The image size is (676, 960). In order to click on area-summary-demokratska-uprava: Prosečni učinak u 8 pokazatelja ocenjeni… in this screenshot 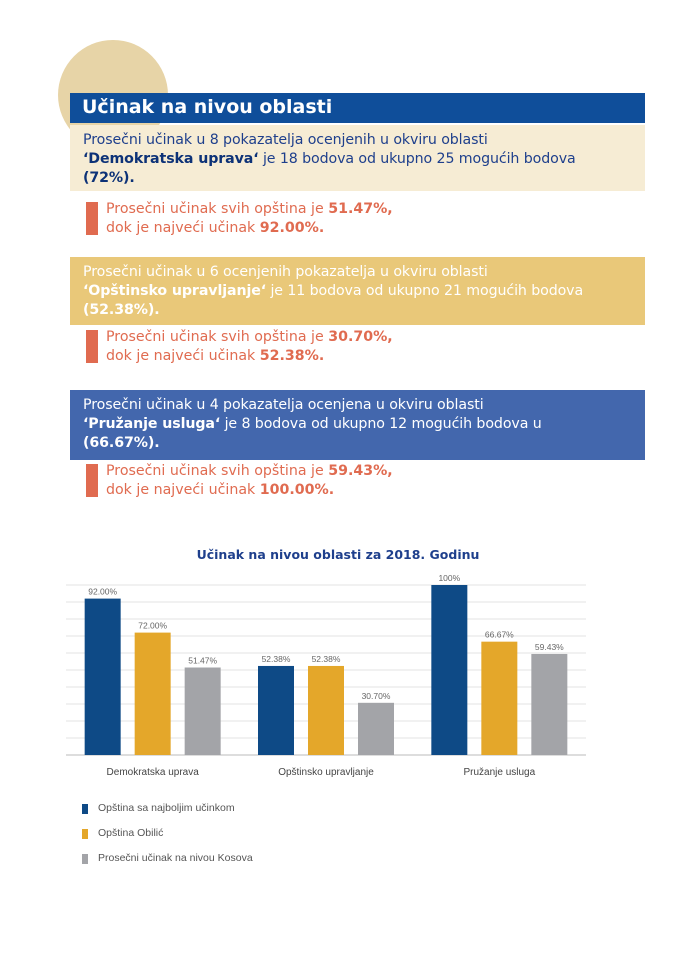, I will do `click(357, 158)`.